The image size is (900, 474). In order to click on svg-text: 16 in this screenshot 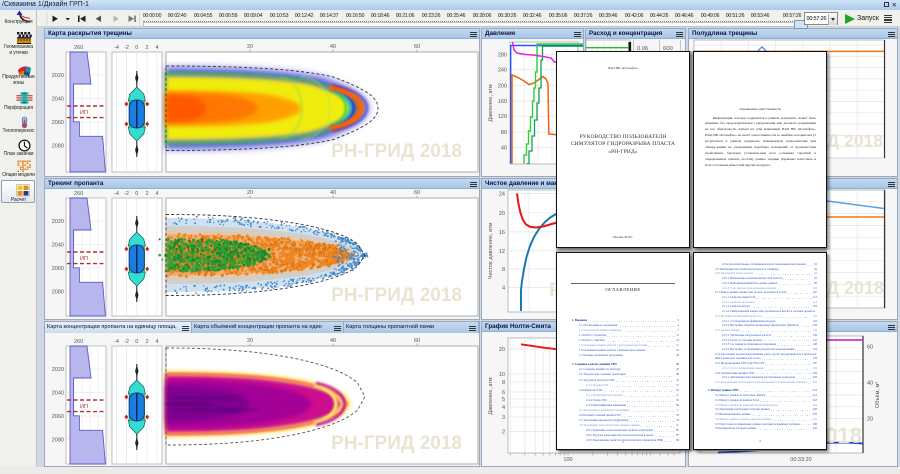, I will do `click(502, 233)`.